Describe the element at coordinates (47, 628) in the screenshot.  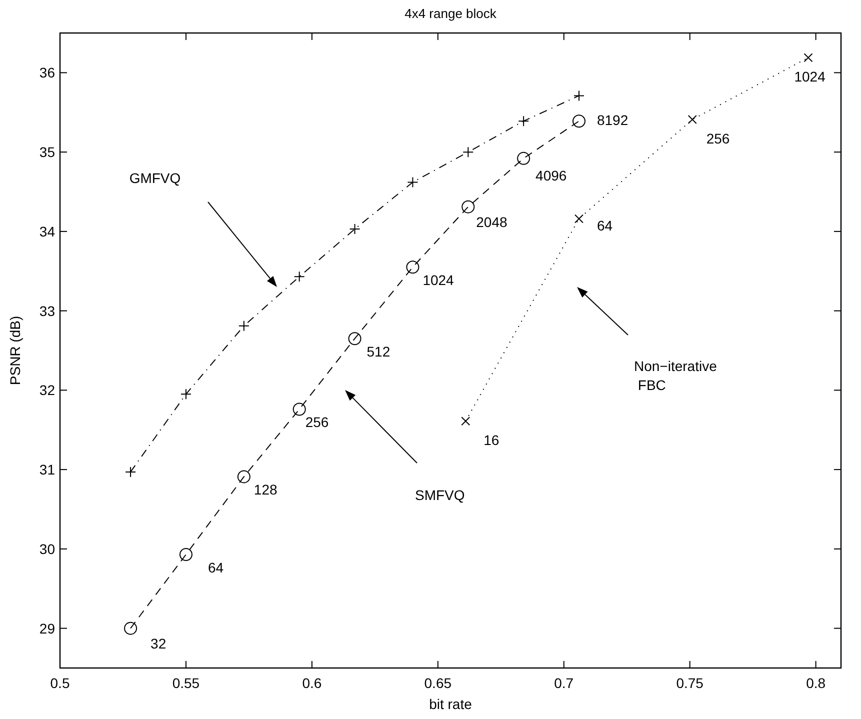
I see `y-tick-label: 29` at that location.